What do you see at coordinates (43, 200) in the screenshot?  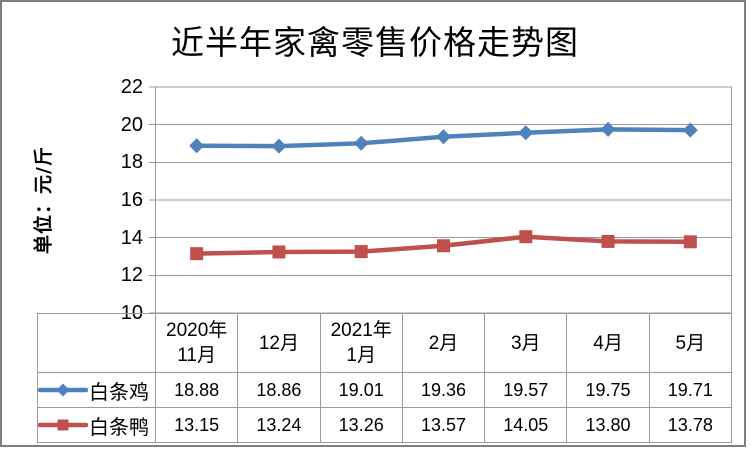 I see `y-axis-title: 单位：元/斤` at bounding box center [43, 200].